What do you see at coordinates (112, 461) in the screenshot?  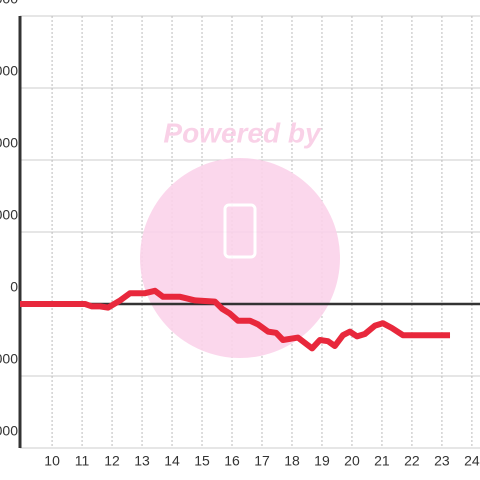 I see `x-tick-label: 12` at bounding box center [112, 461].